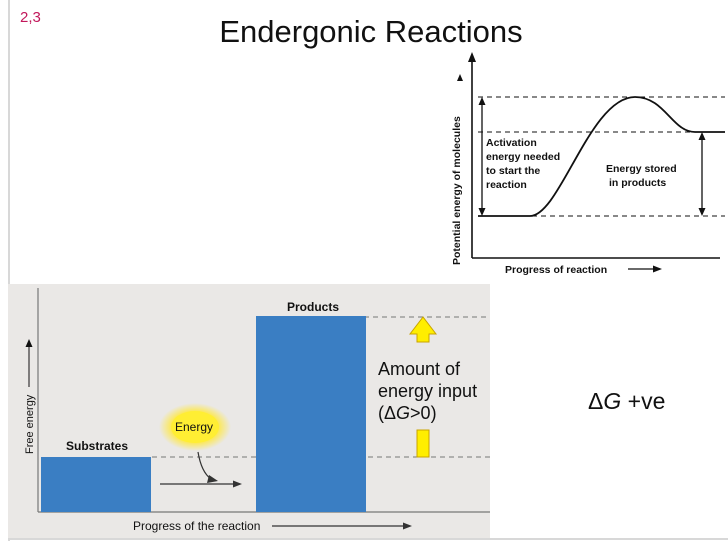 This screenshot has height=541, width=728. I want to click on energy-input-label: Amount of energy input (ΔG>0), so click(428, 391).